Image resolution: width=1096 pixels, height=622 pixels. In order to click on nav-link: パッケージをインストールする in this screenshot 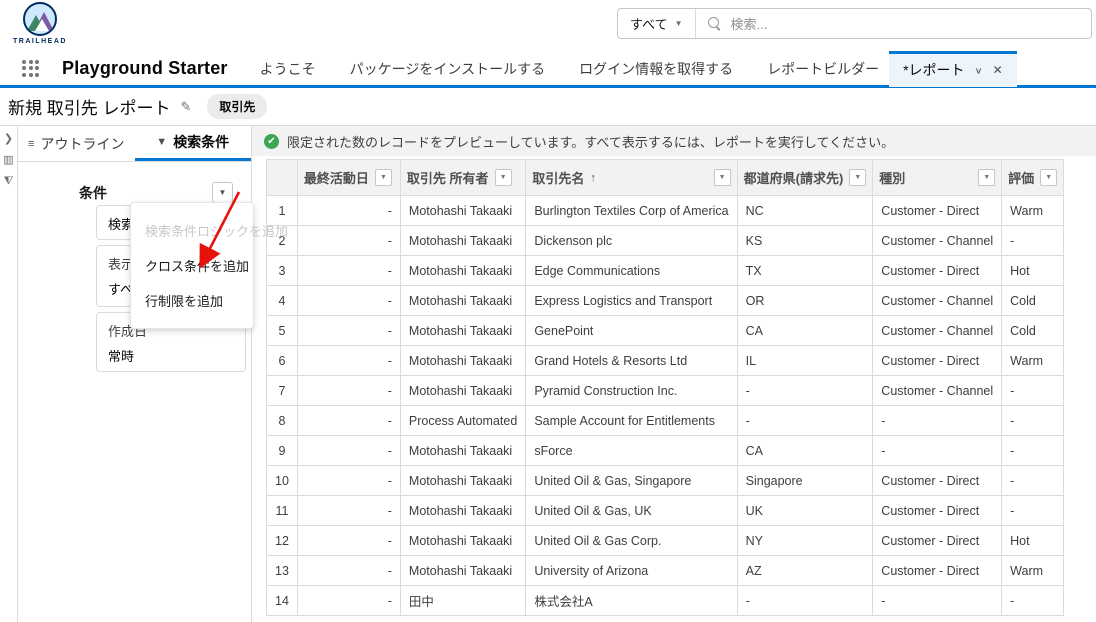, I will do `click(447, 68)`.